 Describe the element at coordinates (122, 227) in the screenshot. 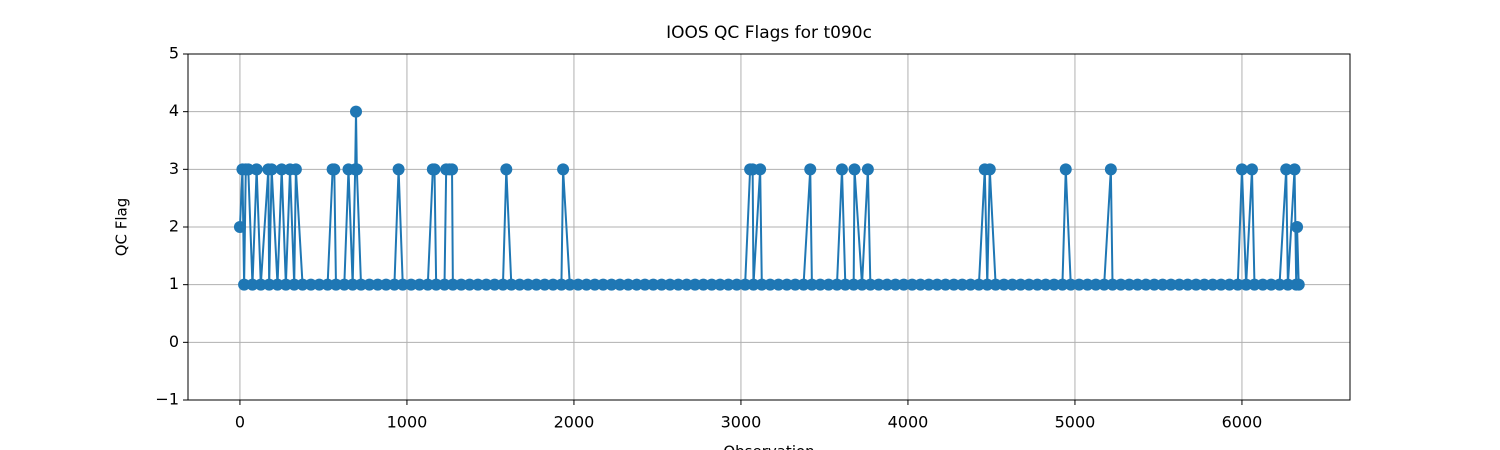

I see `y-axis-label: QC Flag` at that location.